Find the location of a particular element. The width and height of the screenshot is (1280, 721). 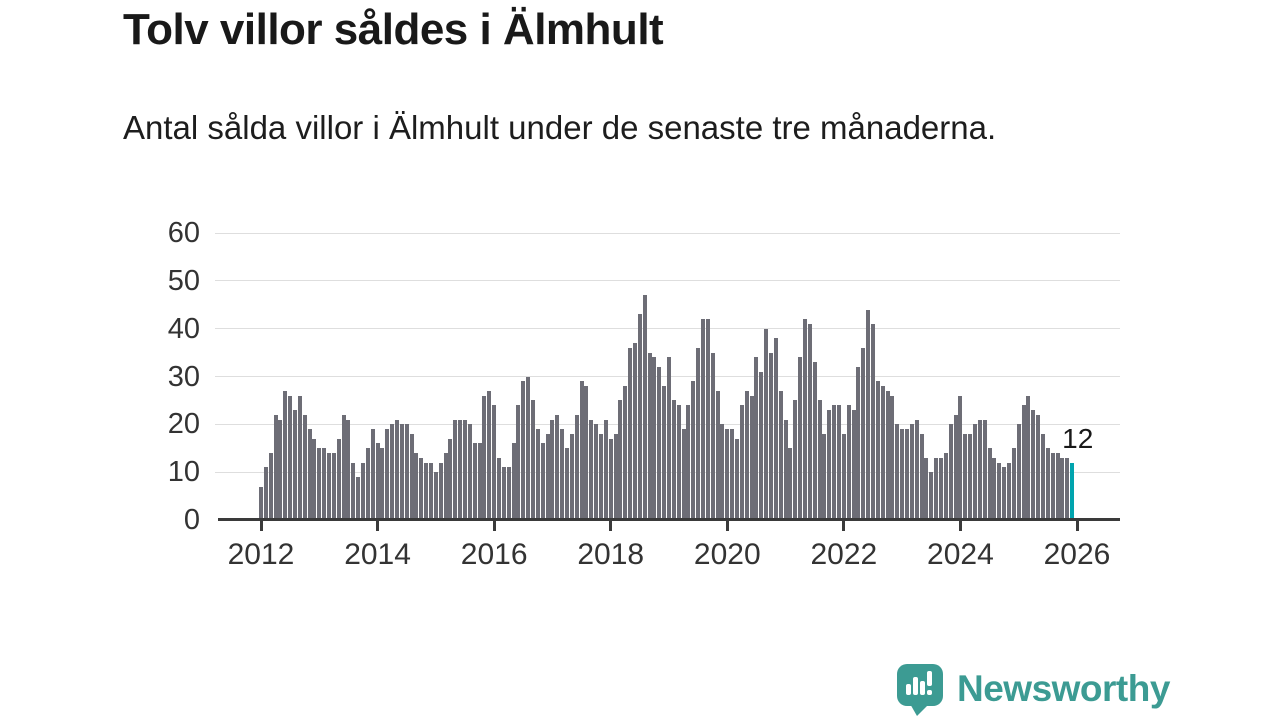

speech-bubble-bar-chart-icon is located at coordinates (920, 690).